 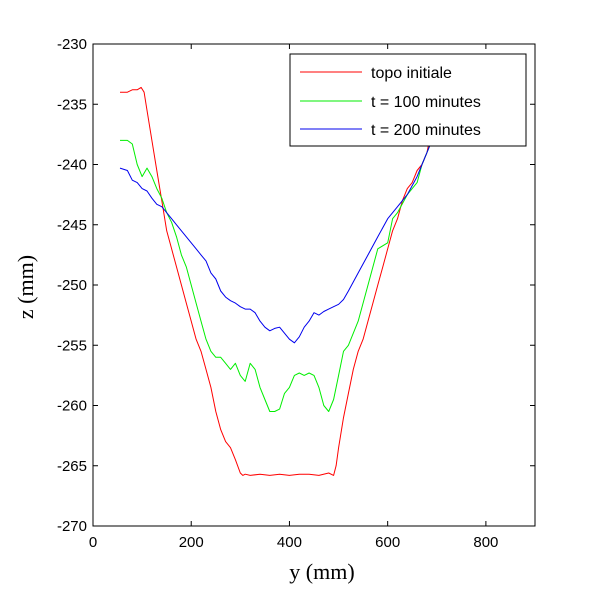 What do you see at coordinates (321, 571) in the screenshot?
I see `x-axis-label: y (mm)` at bounding box center [321, 571].